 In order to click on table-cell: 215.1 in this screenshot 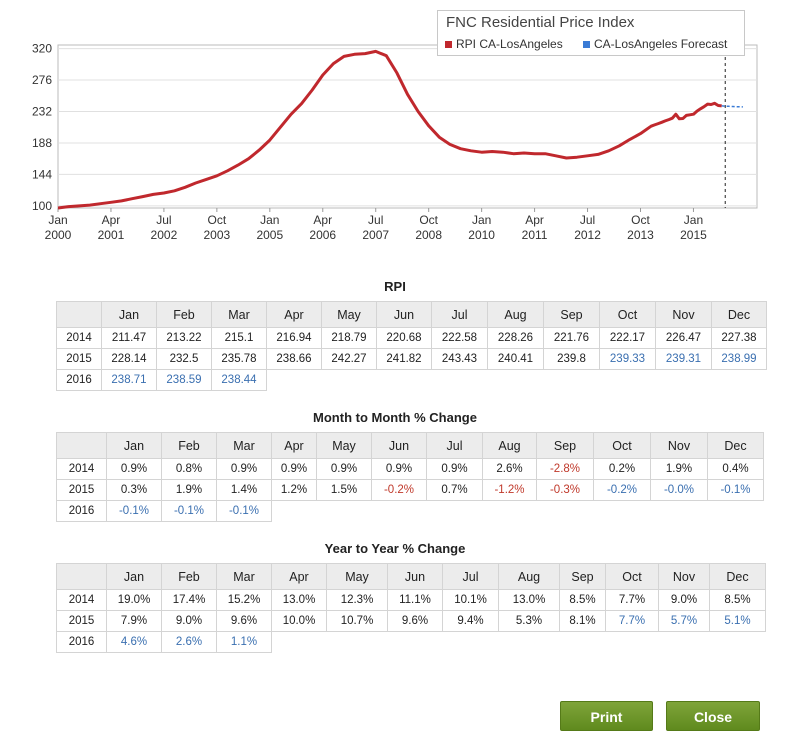, I will do `click(239, 338)`.